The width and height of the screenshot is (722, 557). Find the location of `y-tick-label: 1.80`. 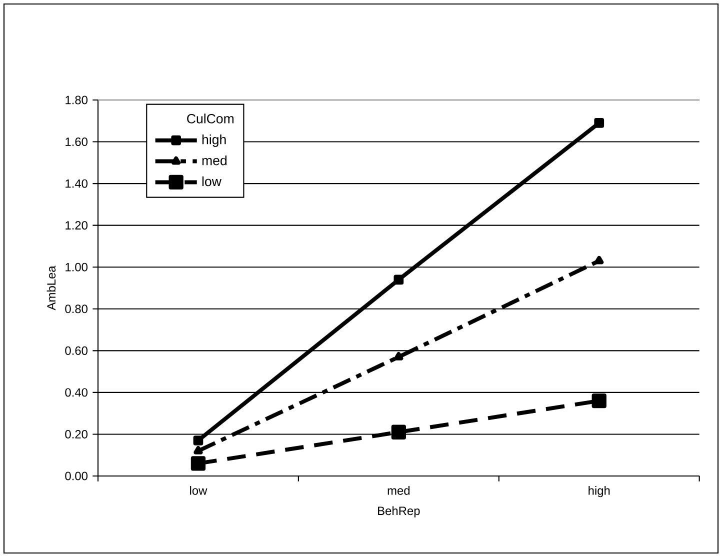

y-tick-label: 1.80 is located at coordinates (77, 100).